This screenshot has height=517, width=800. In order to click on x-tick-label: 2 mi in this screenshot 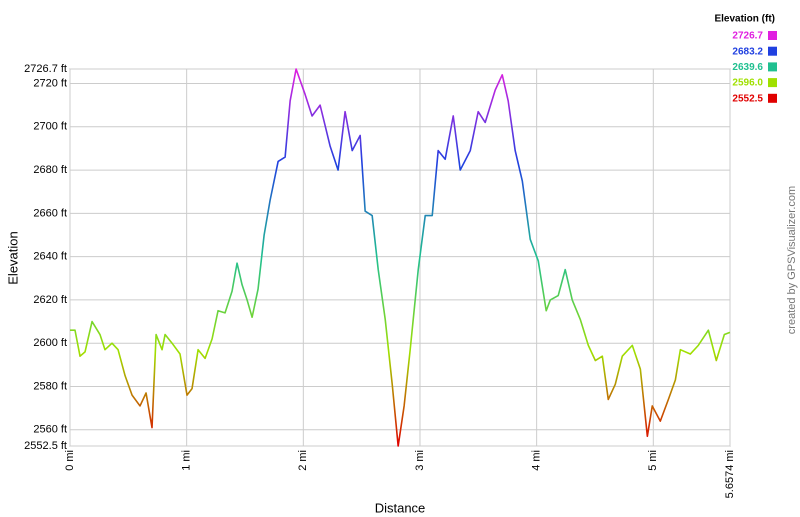, I will do `click(303, 460)`.